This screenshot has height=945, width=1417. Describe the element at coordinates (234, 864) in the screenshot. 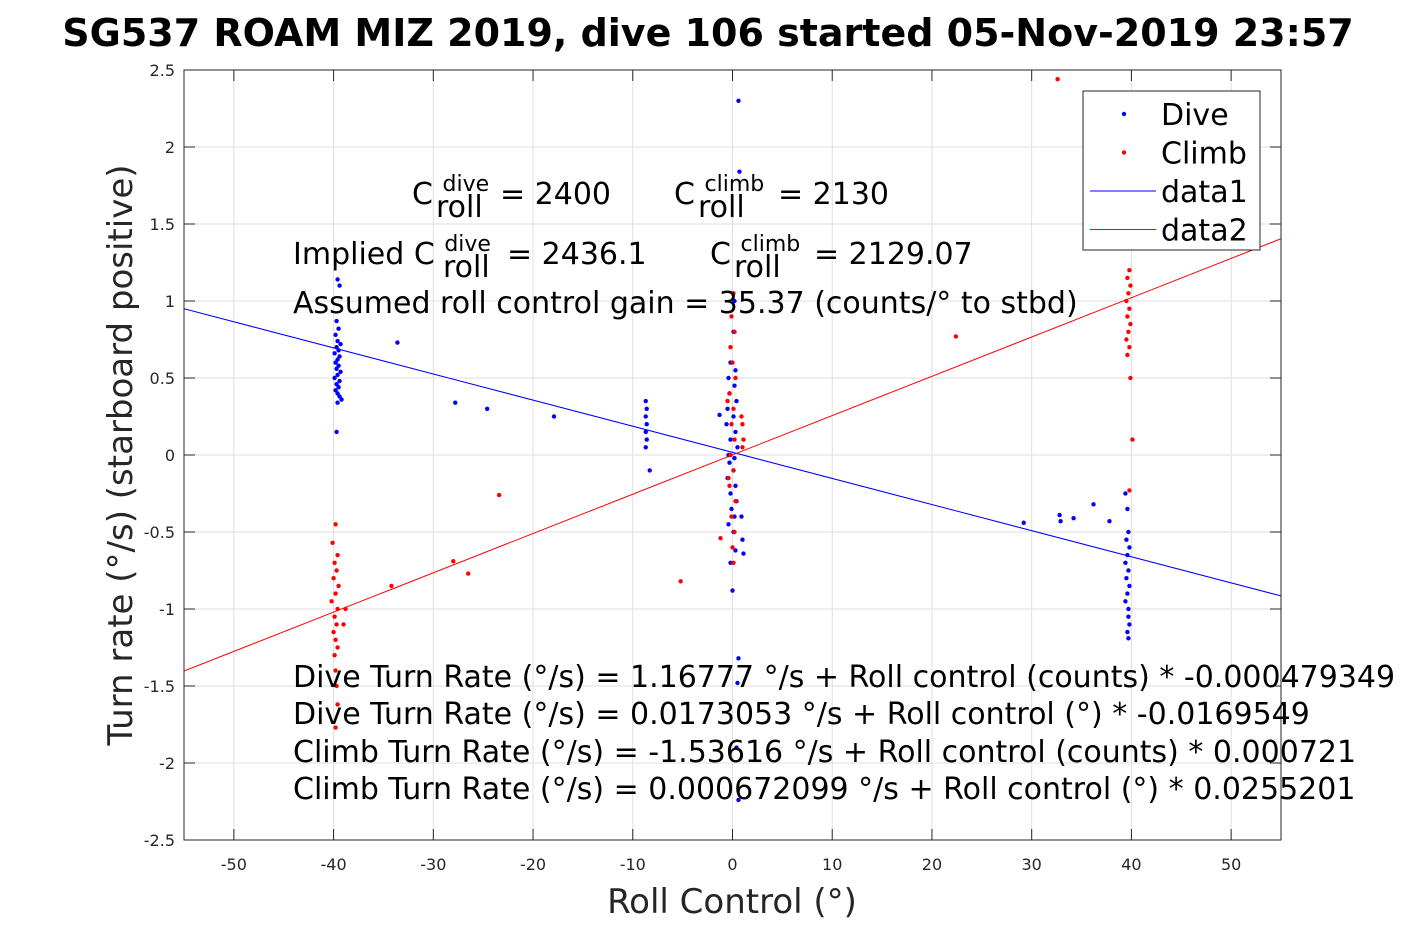

I see `x-tick-label: -50` at that location.